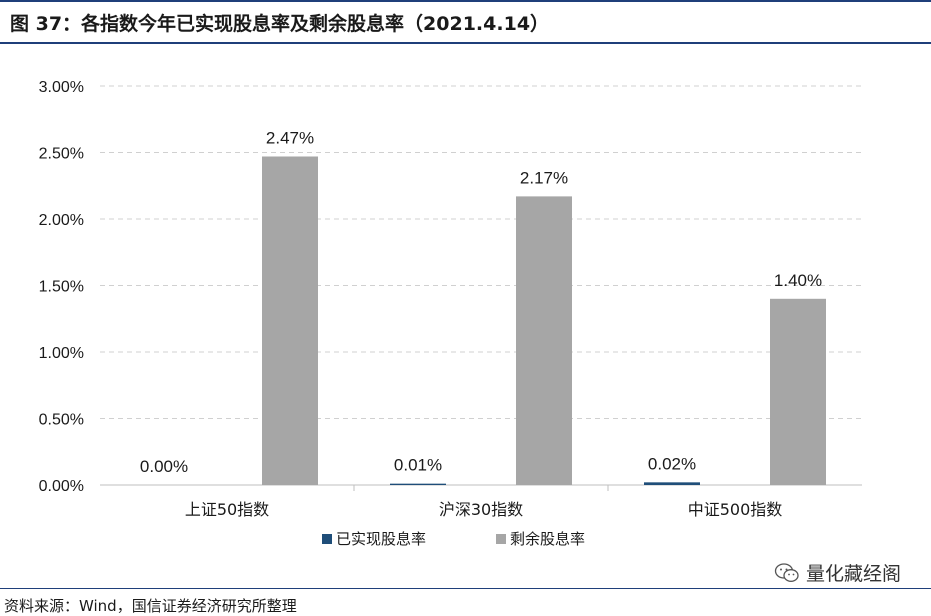  What do you see at coordinates (465, 588) in the screenshot?
I see `footer-rule` at bounding box center [465, 588].